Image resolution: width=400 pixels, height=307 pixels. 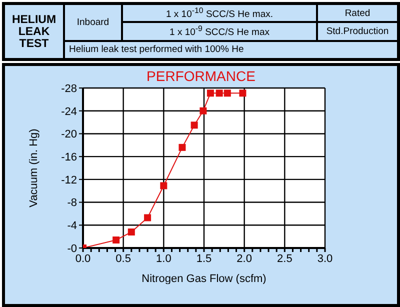 What do you see at coordinates (201, 76) in the screenshot?
I see `chart-title: PERFORMANCE` at bounding box center [201, 76].